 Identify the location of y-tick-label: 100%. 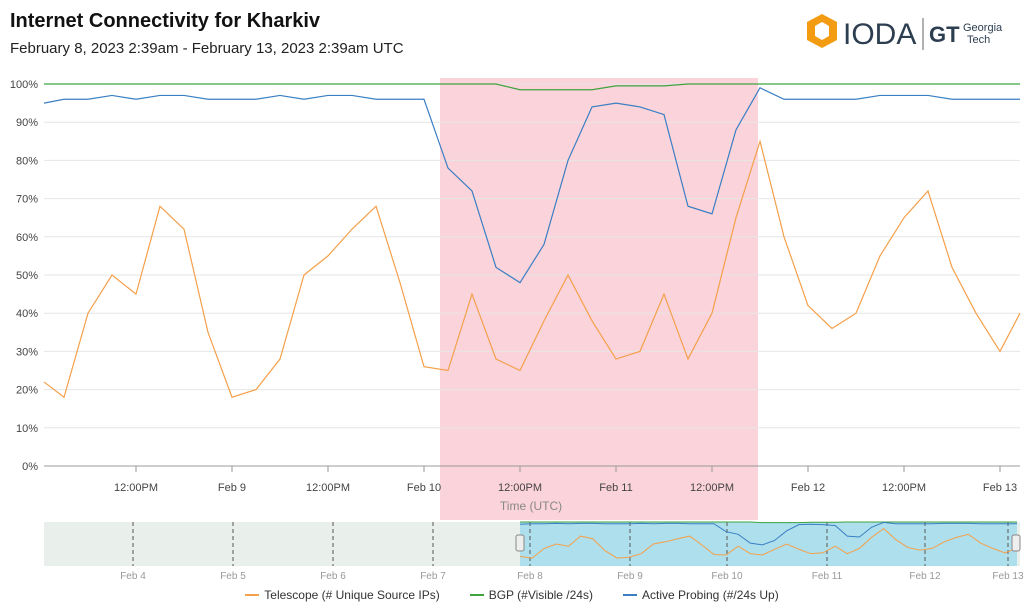
(24, 85).